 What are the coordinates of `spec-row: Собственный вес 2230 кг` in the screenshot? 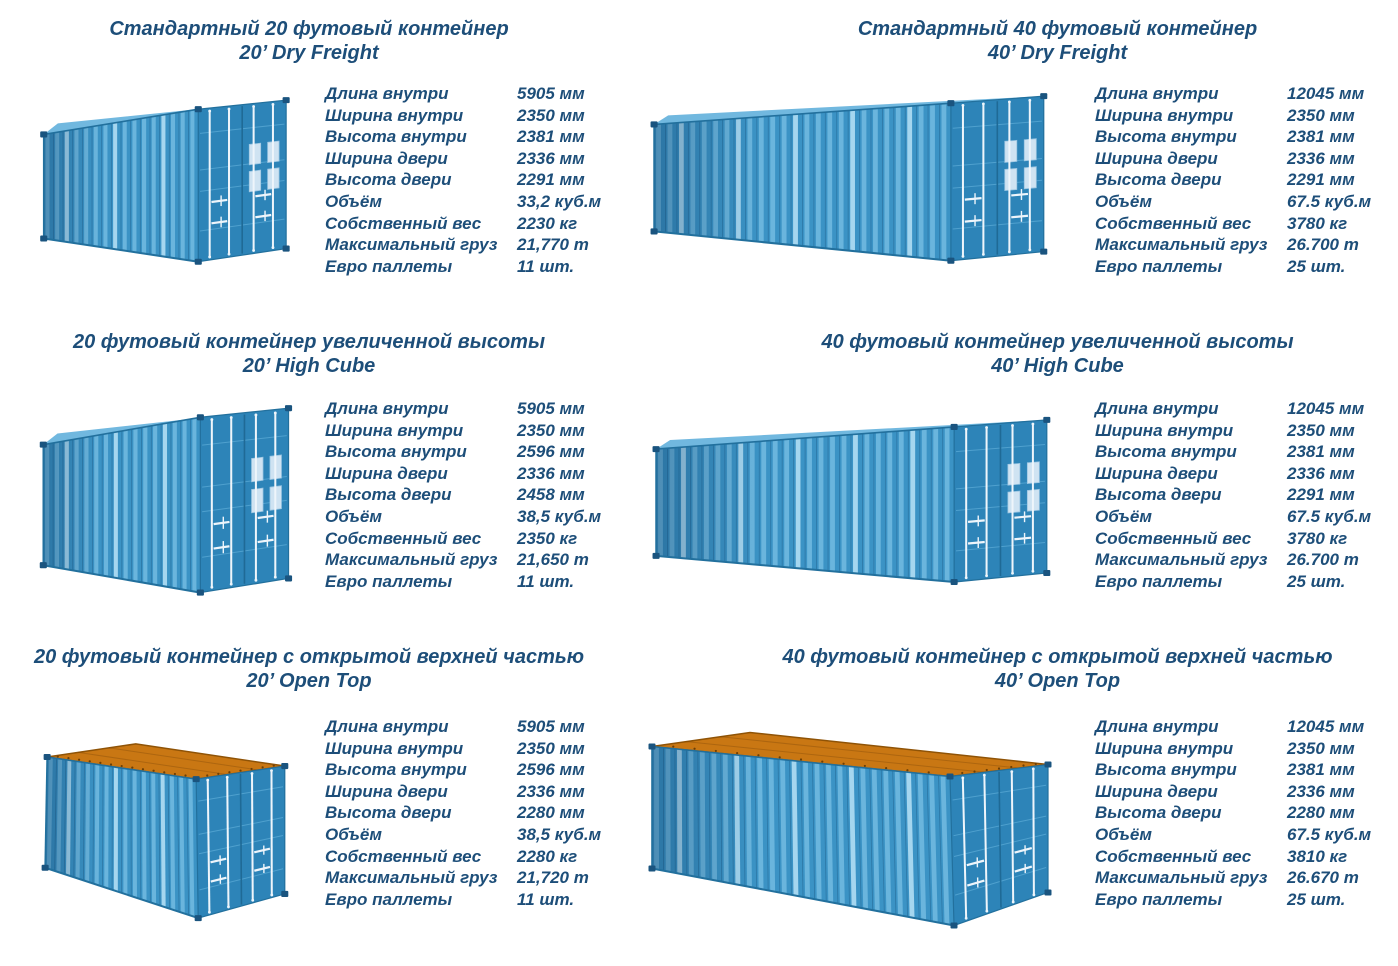 It's located at (472, 224).